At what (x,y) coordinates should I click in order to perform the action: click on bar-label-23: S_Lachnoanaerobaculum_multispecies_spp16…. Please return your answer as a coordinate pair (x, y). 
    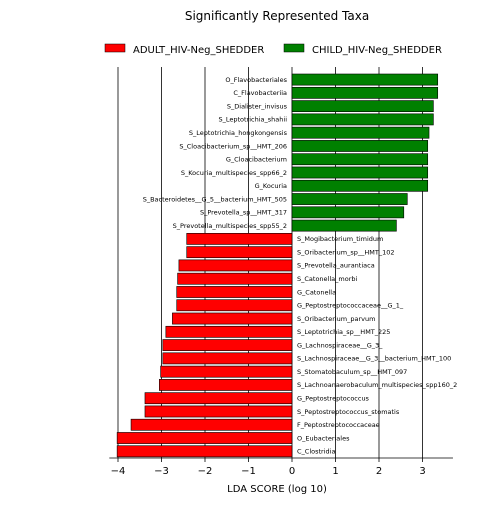
    Looking at the image, I should click on (377, 385).